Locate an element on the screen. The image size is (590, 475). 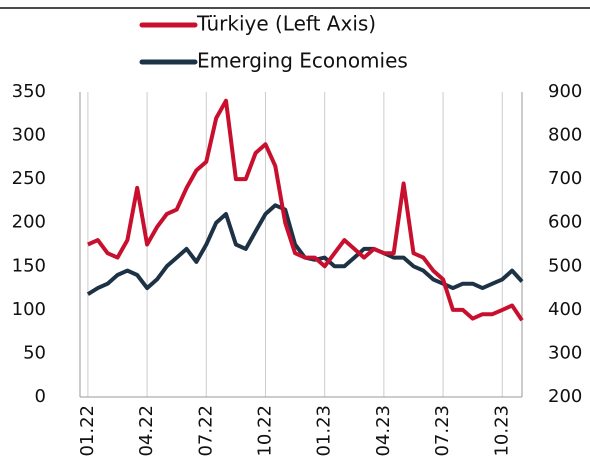
x-tick-label: 10.23 is located at coordinates (501, 431).